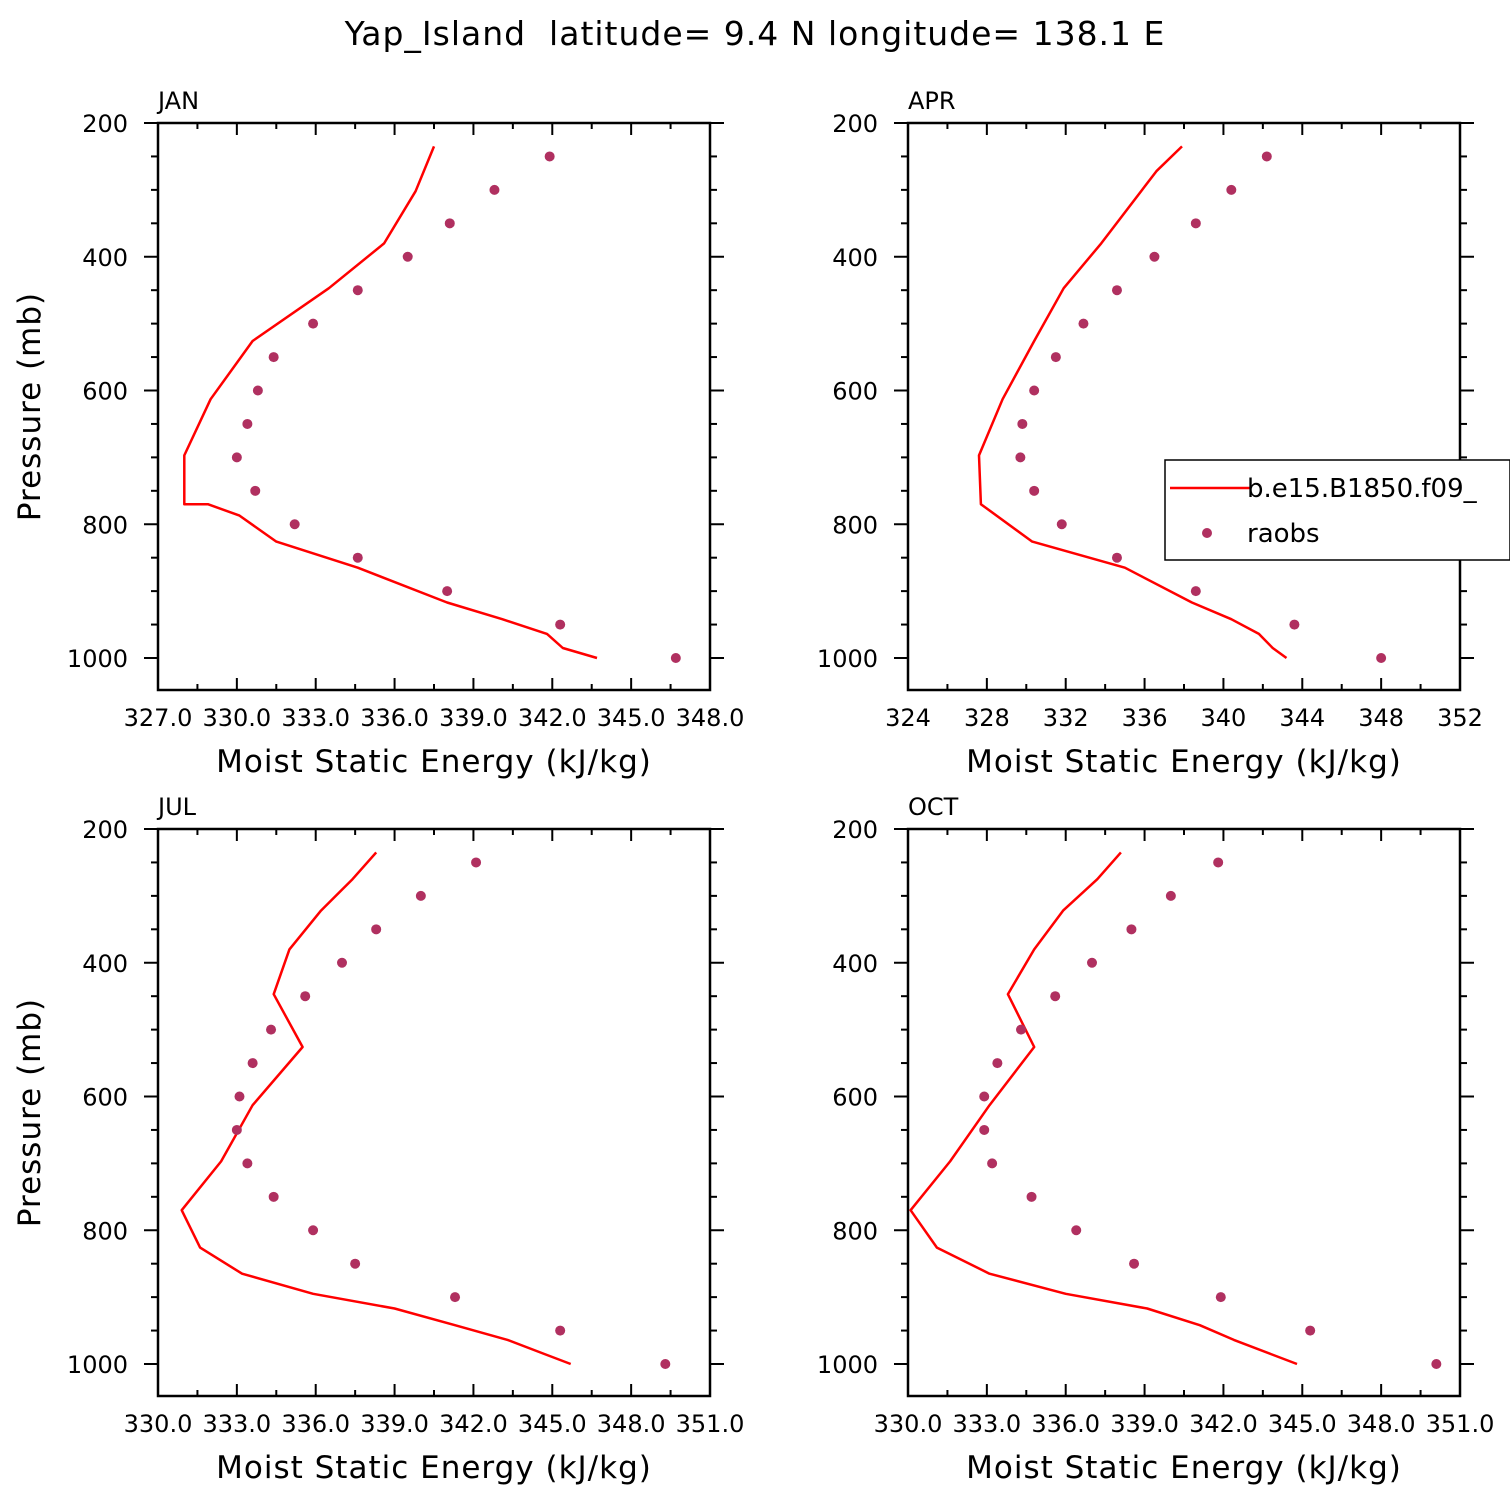 The width and height of the screenshot is (1510, 1510). What do you see at coordinates (177, 101) in the screenshot?
I see `panel-title: JAN` at bounding box center [177, 101].